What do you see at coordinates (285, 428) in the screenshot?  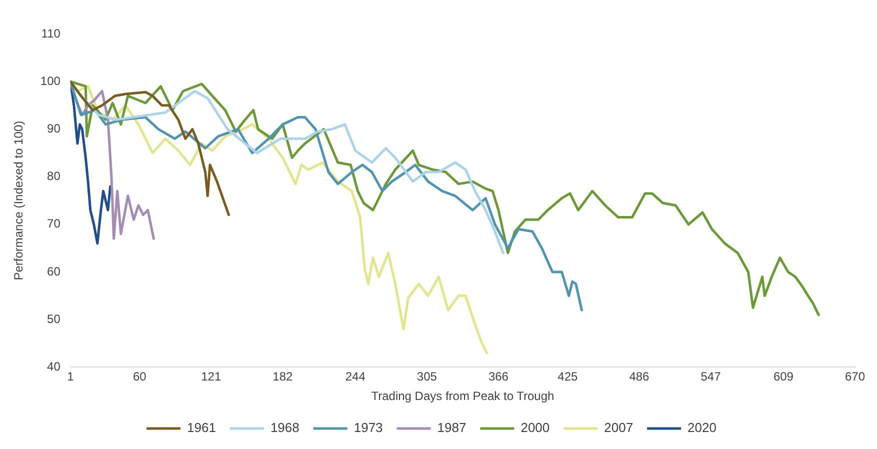 I see `legend-label: 1968` at bounding box center [285, 428].